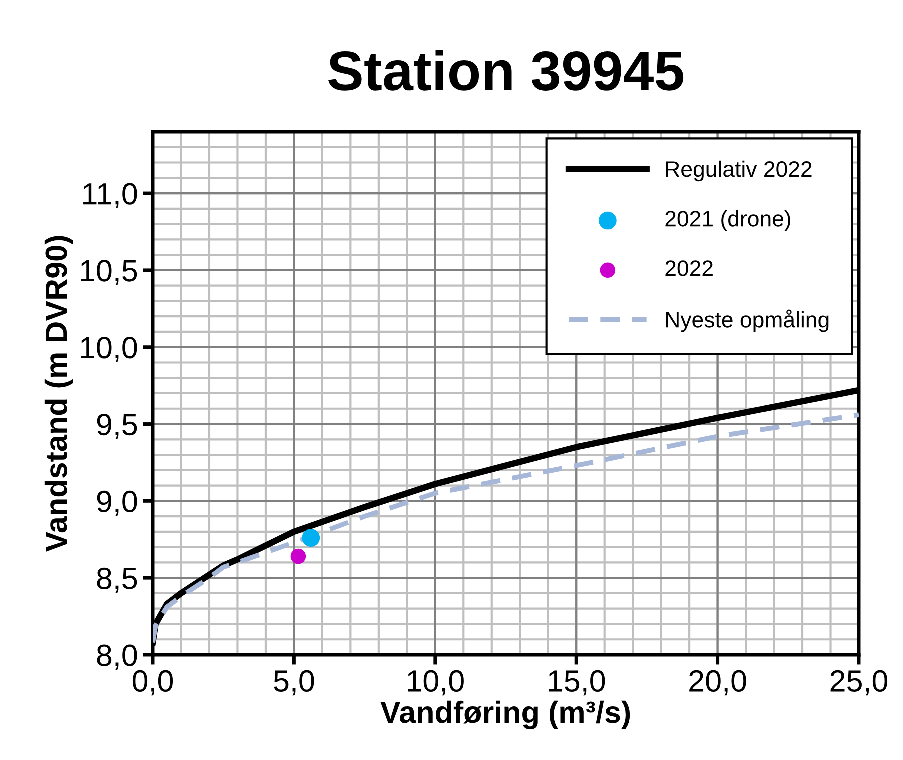  I want to click on legend-label: 2021 (drone), so click(728, 221).